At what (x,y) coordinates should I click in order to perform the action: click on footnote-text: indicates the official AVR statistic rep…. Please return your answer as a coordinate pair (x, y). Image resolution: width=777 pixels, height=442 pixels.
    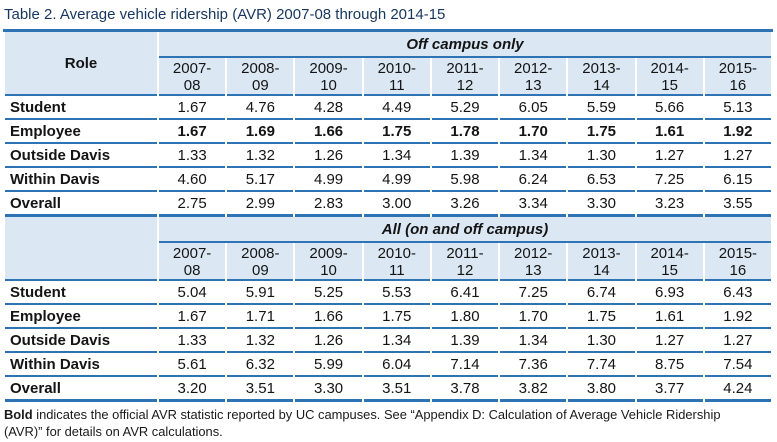
    Looking at the image, I should click on (362, 423).